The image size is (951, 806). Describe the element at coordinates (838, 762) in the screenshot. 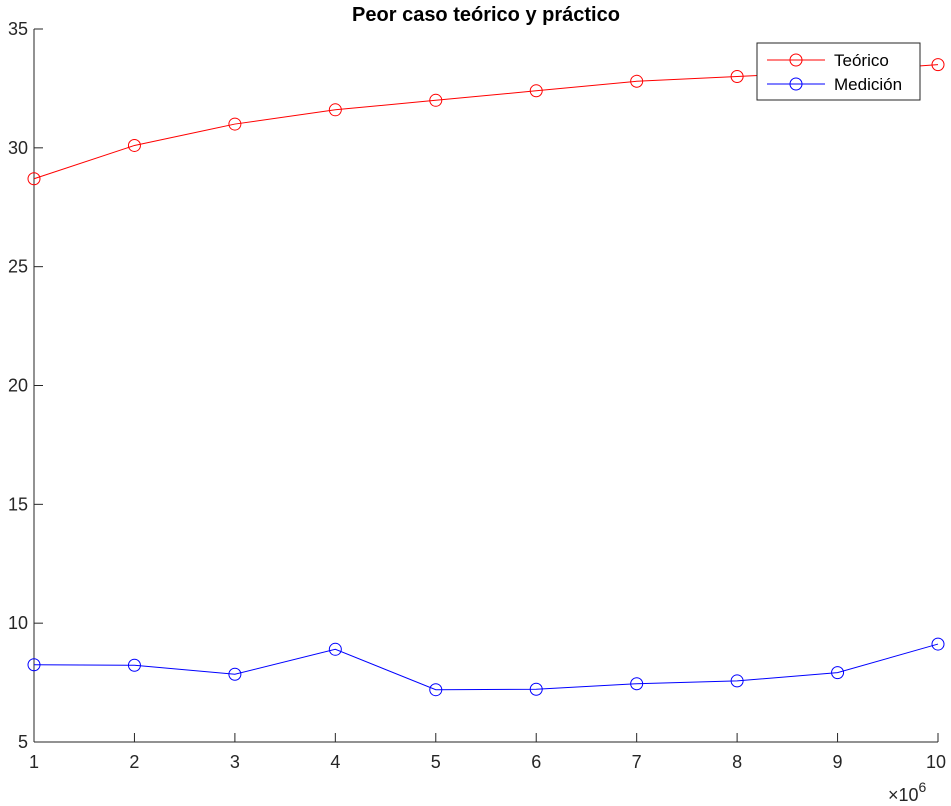

I see `x-tick-label: 9` at that location.